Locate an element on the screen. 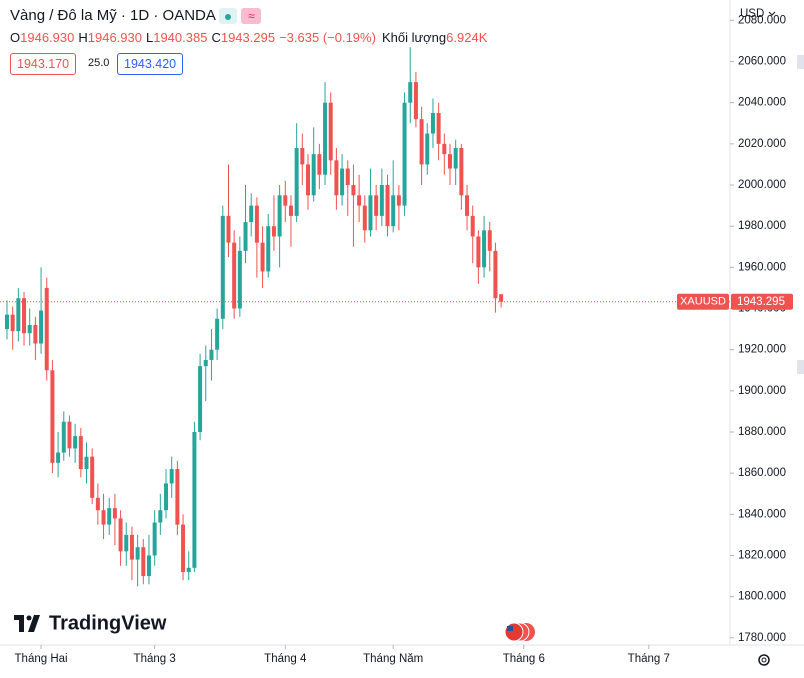  y-tick-label: 1900.000 is located at coordinates (762, 391).